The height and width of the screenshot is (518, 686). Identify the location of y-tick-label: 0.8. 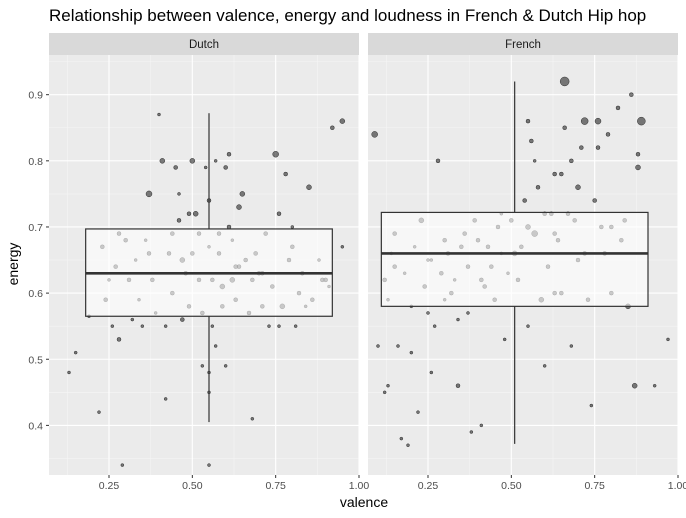
(35, 162).